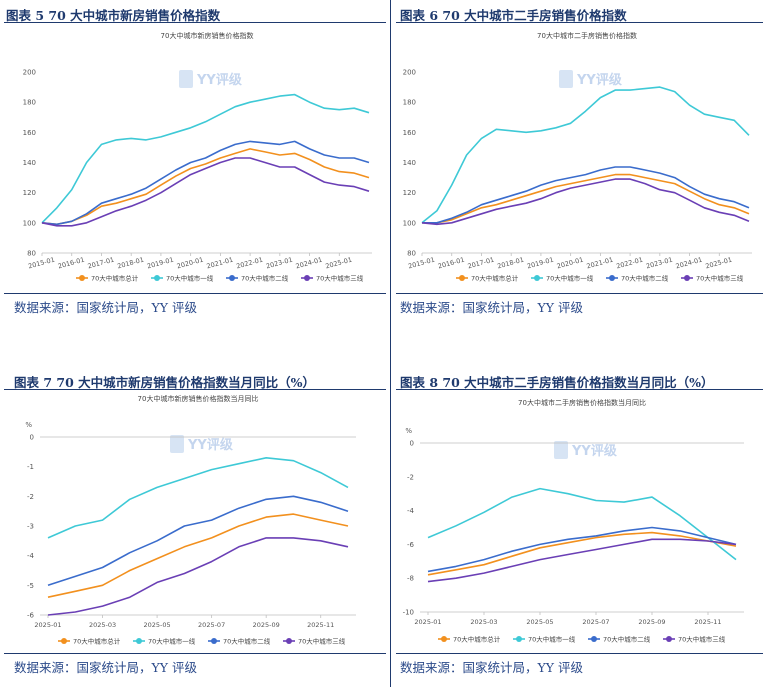 Image resolution: width=767 pixels, height=687 pixels. What do you see at coordinates (32, 438) in the screenshot?
I see `y-tick-label: 0` at bounding box center [32, 438].